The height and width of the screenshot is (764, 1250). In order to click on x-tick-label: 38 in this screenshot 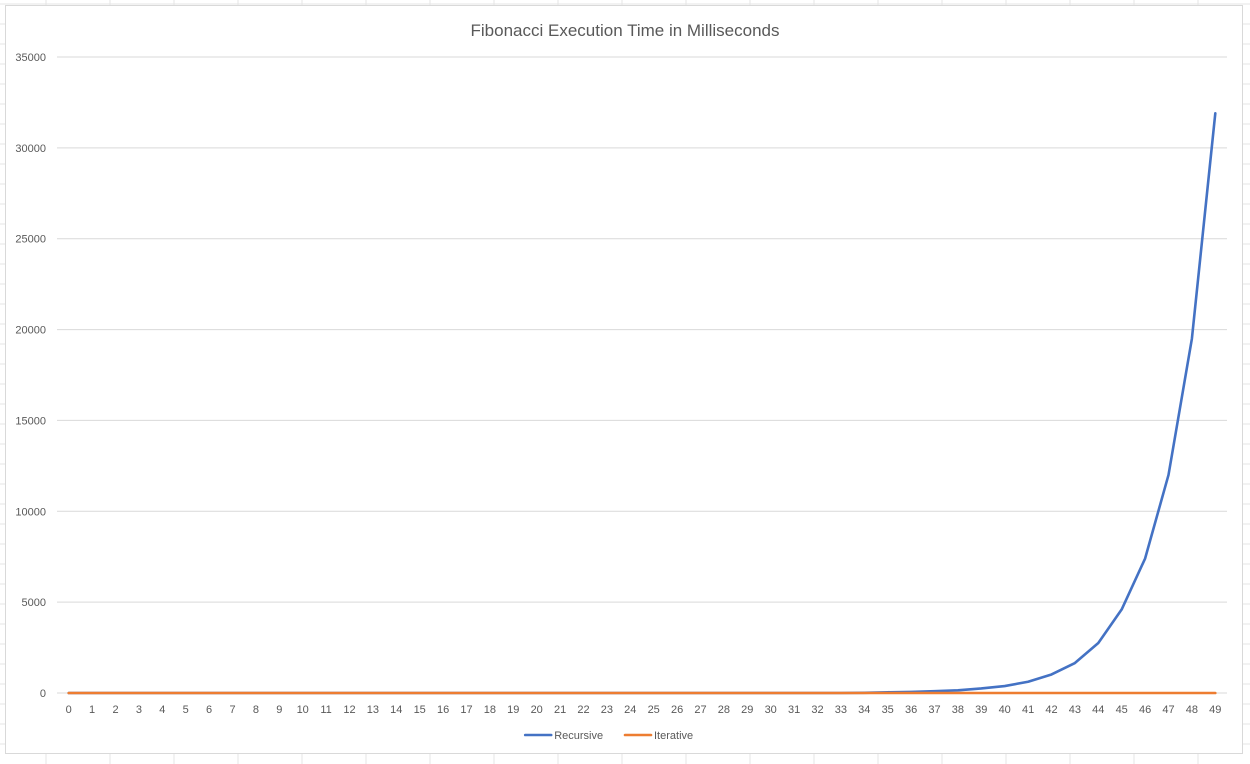, I will do `click(958, 710)`.